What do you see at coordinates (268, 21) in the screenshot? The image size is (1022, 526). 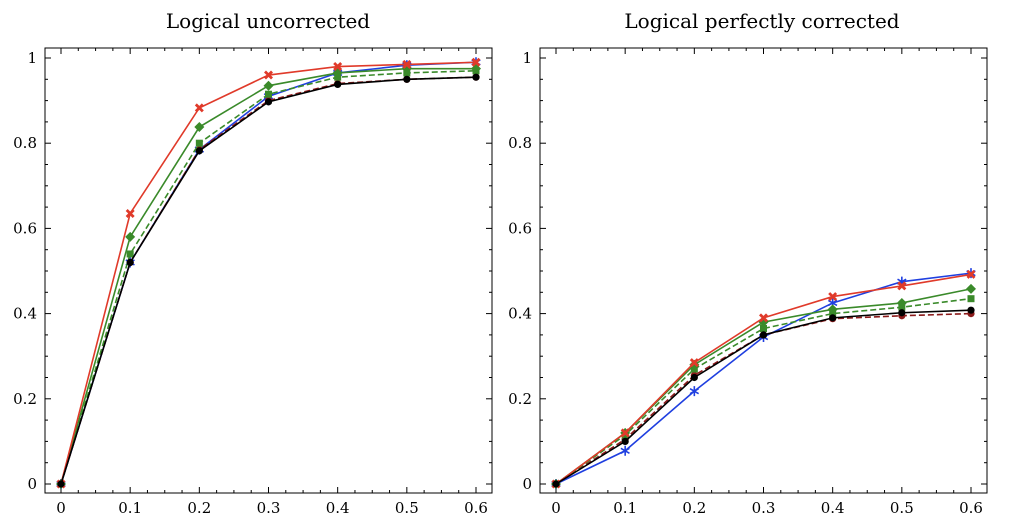 I see `chart-title: Logical uncorrected` at bounding box center [268, 21].